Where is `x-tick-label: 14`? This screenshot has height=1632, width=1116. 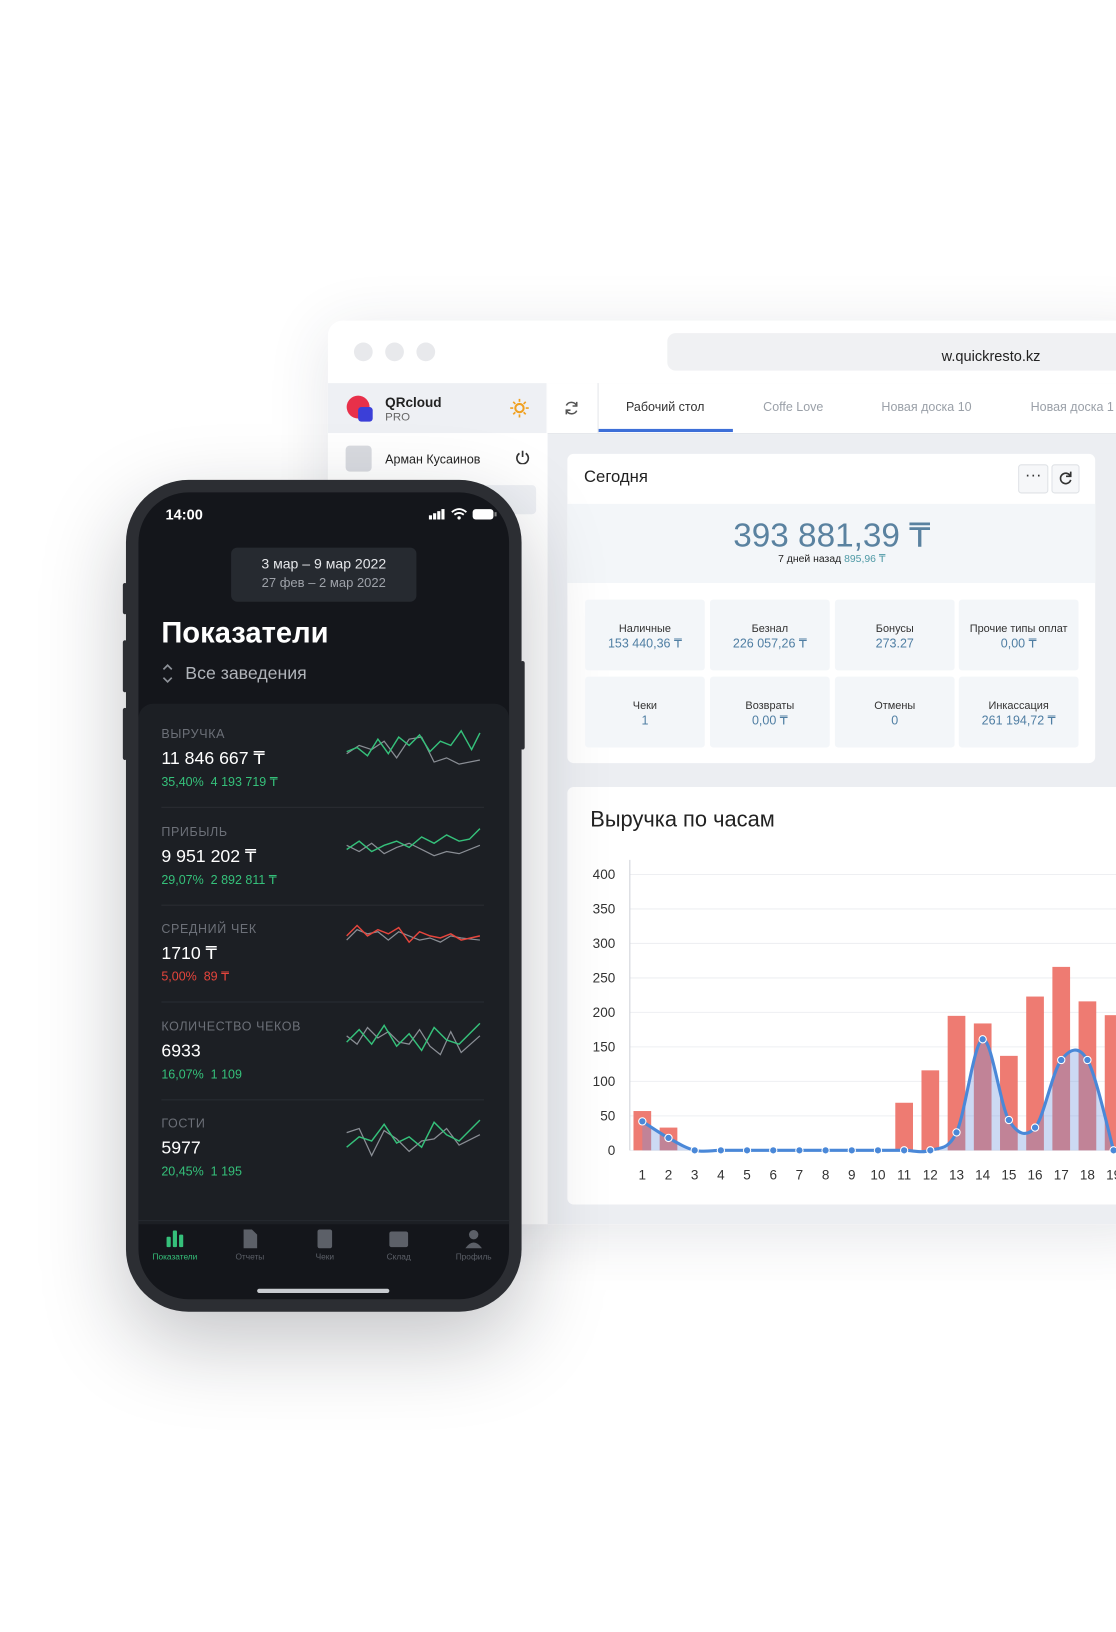 x-tick-label: 14 is located at coordinates (983, 1174).